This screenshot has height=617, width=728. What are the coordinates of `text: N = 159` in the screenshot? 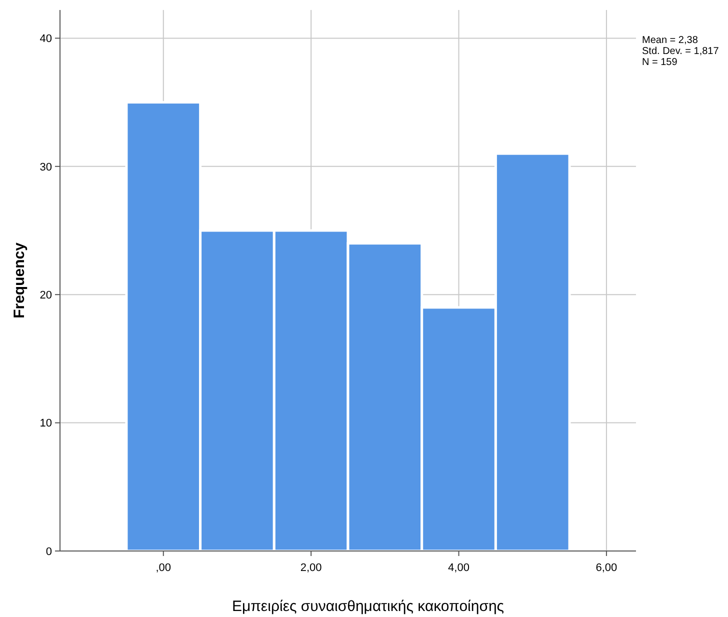 It's located at (660, 62).